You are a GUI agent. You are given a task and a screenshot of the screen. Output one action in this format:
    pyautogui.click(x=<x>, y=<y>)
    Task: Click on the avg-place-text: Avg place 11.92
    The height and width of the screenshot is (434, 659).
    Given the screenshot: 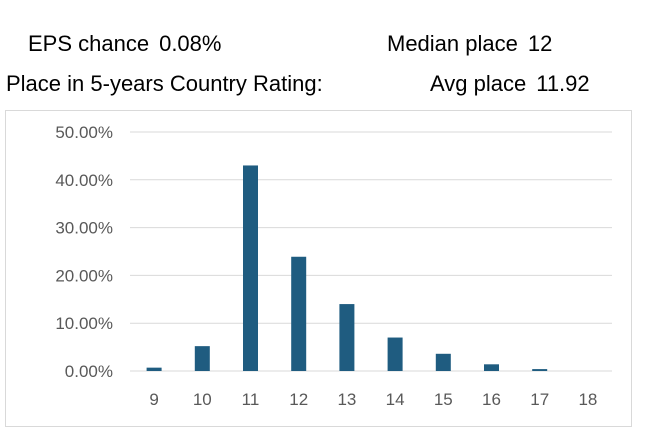 What is the action you would take?
    pyautogui.click(x=510, y=84)
    